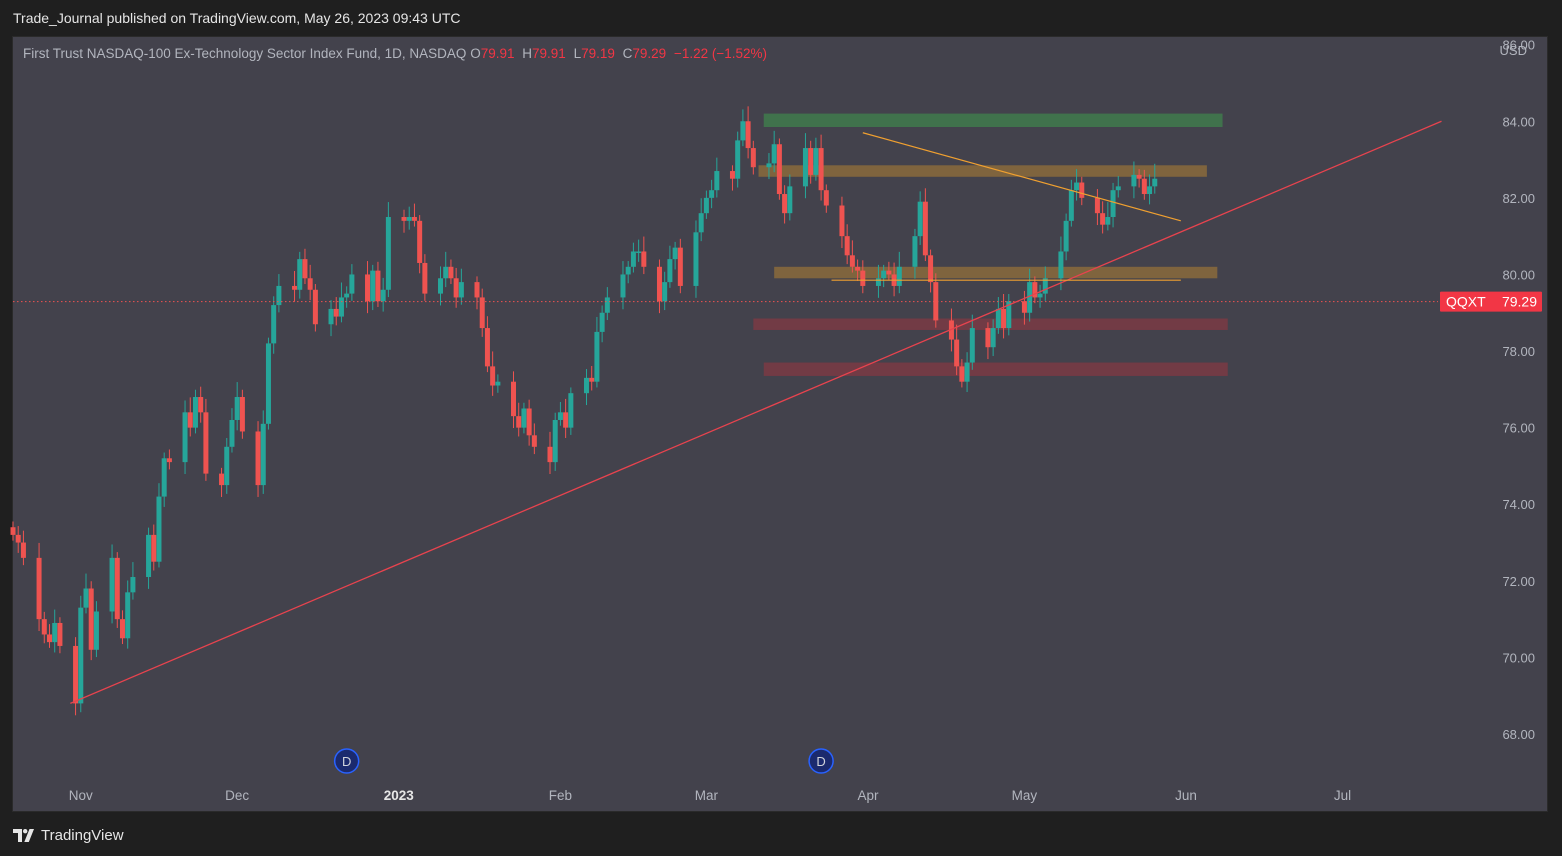 The width and height of the screenshot is (1562, 856). I want to click on high-label: H, so click(527, 53).